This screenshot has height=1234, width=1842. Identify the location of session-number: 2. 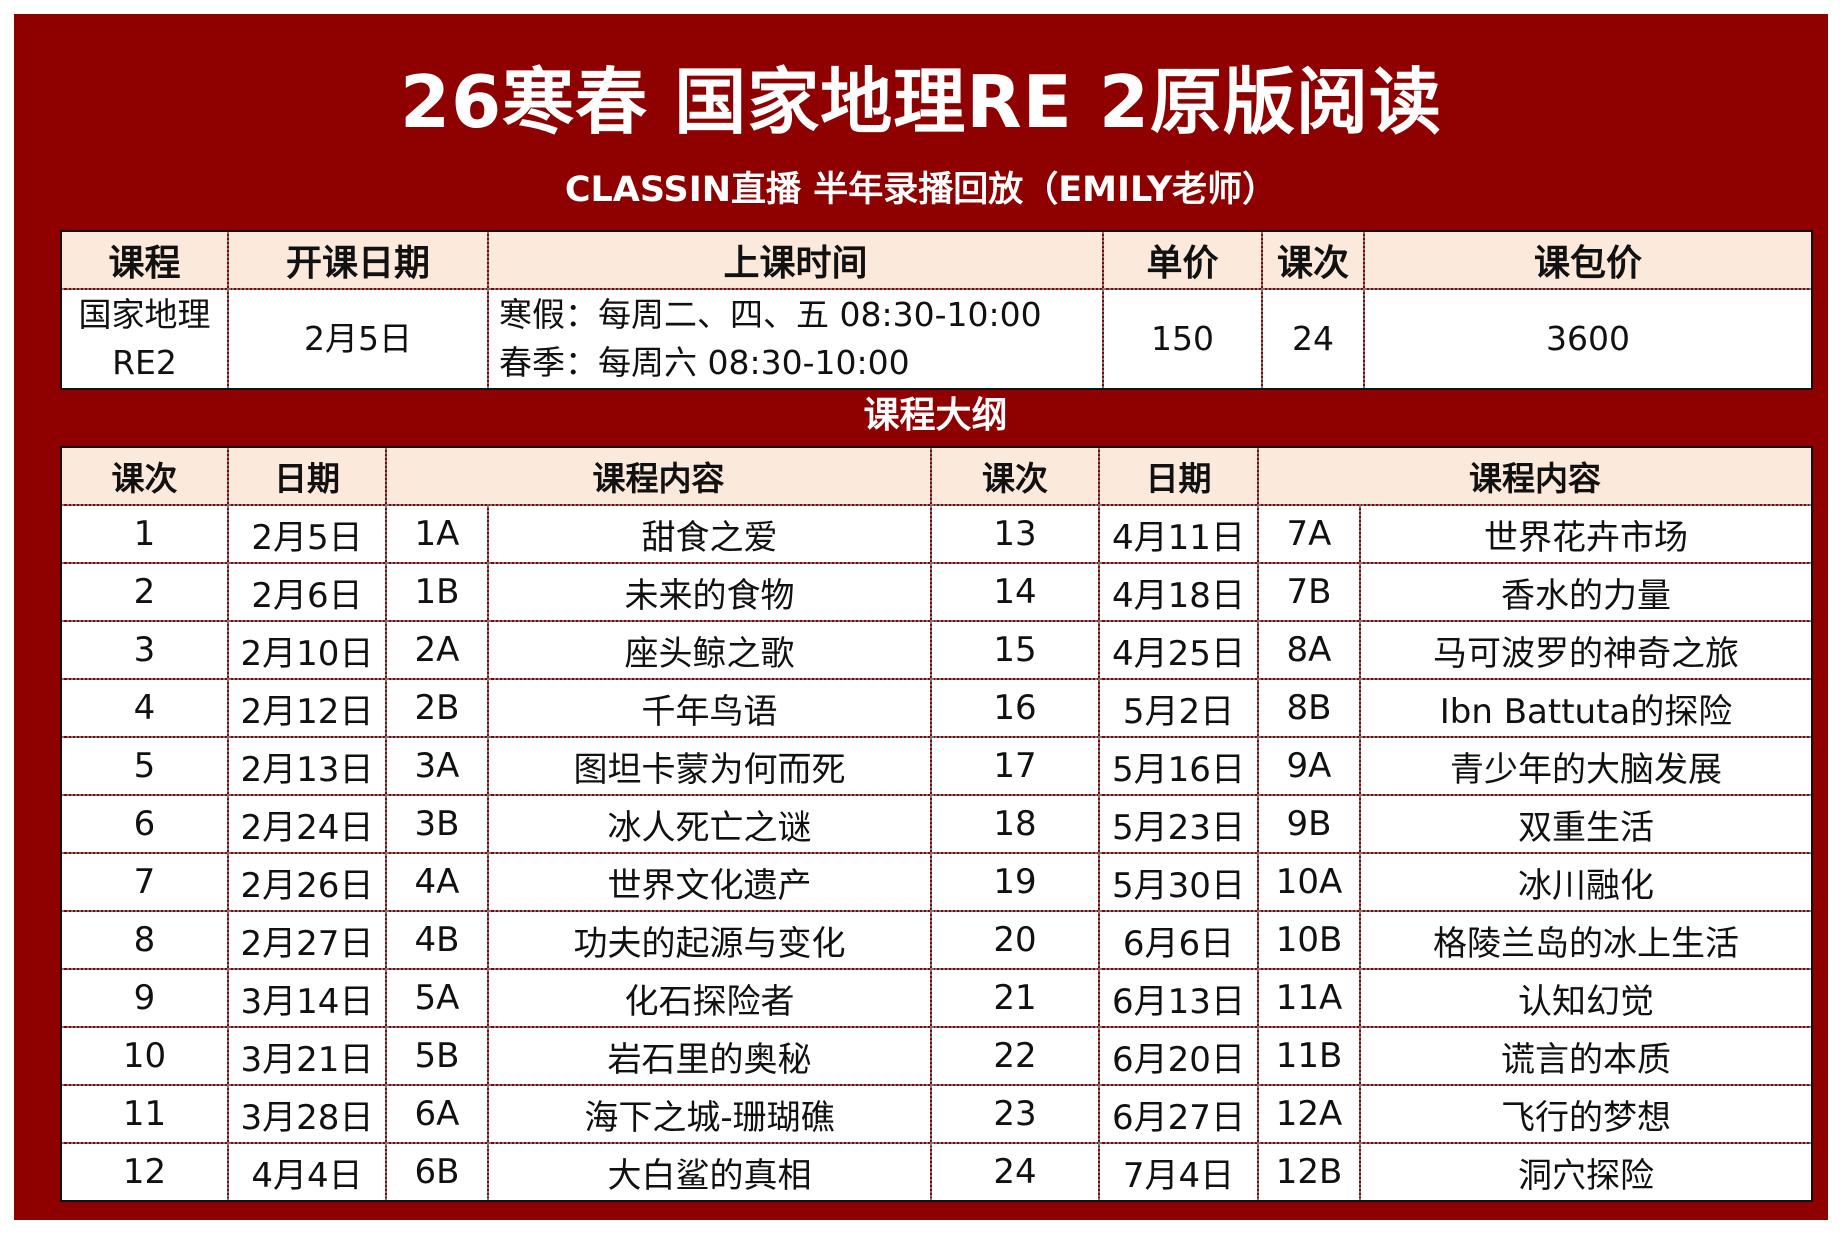
(144, 592).